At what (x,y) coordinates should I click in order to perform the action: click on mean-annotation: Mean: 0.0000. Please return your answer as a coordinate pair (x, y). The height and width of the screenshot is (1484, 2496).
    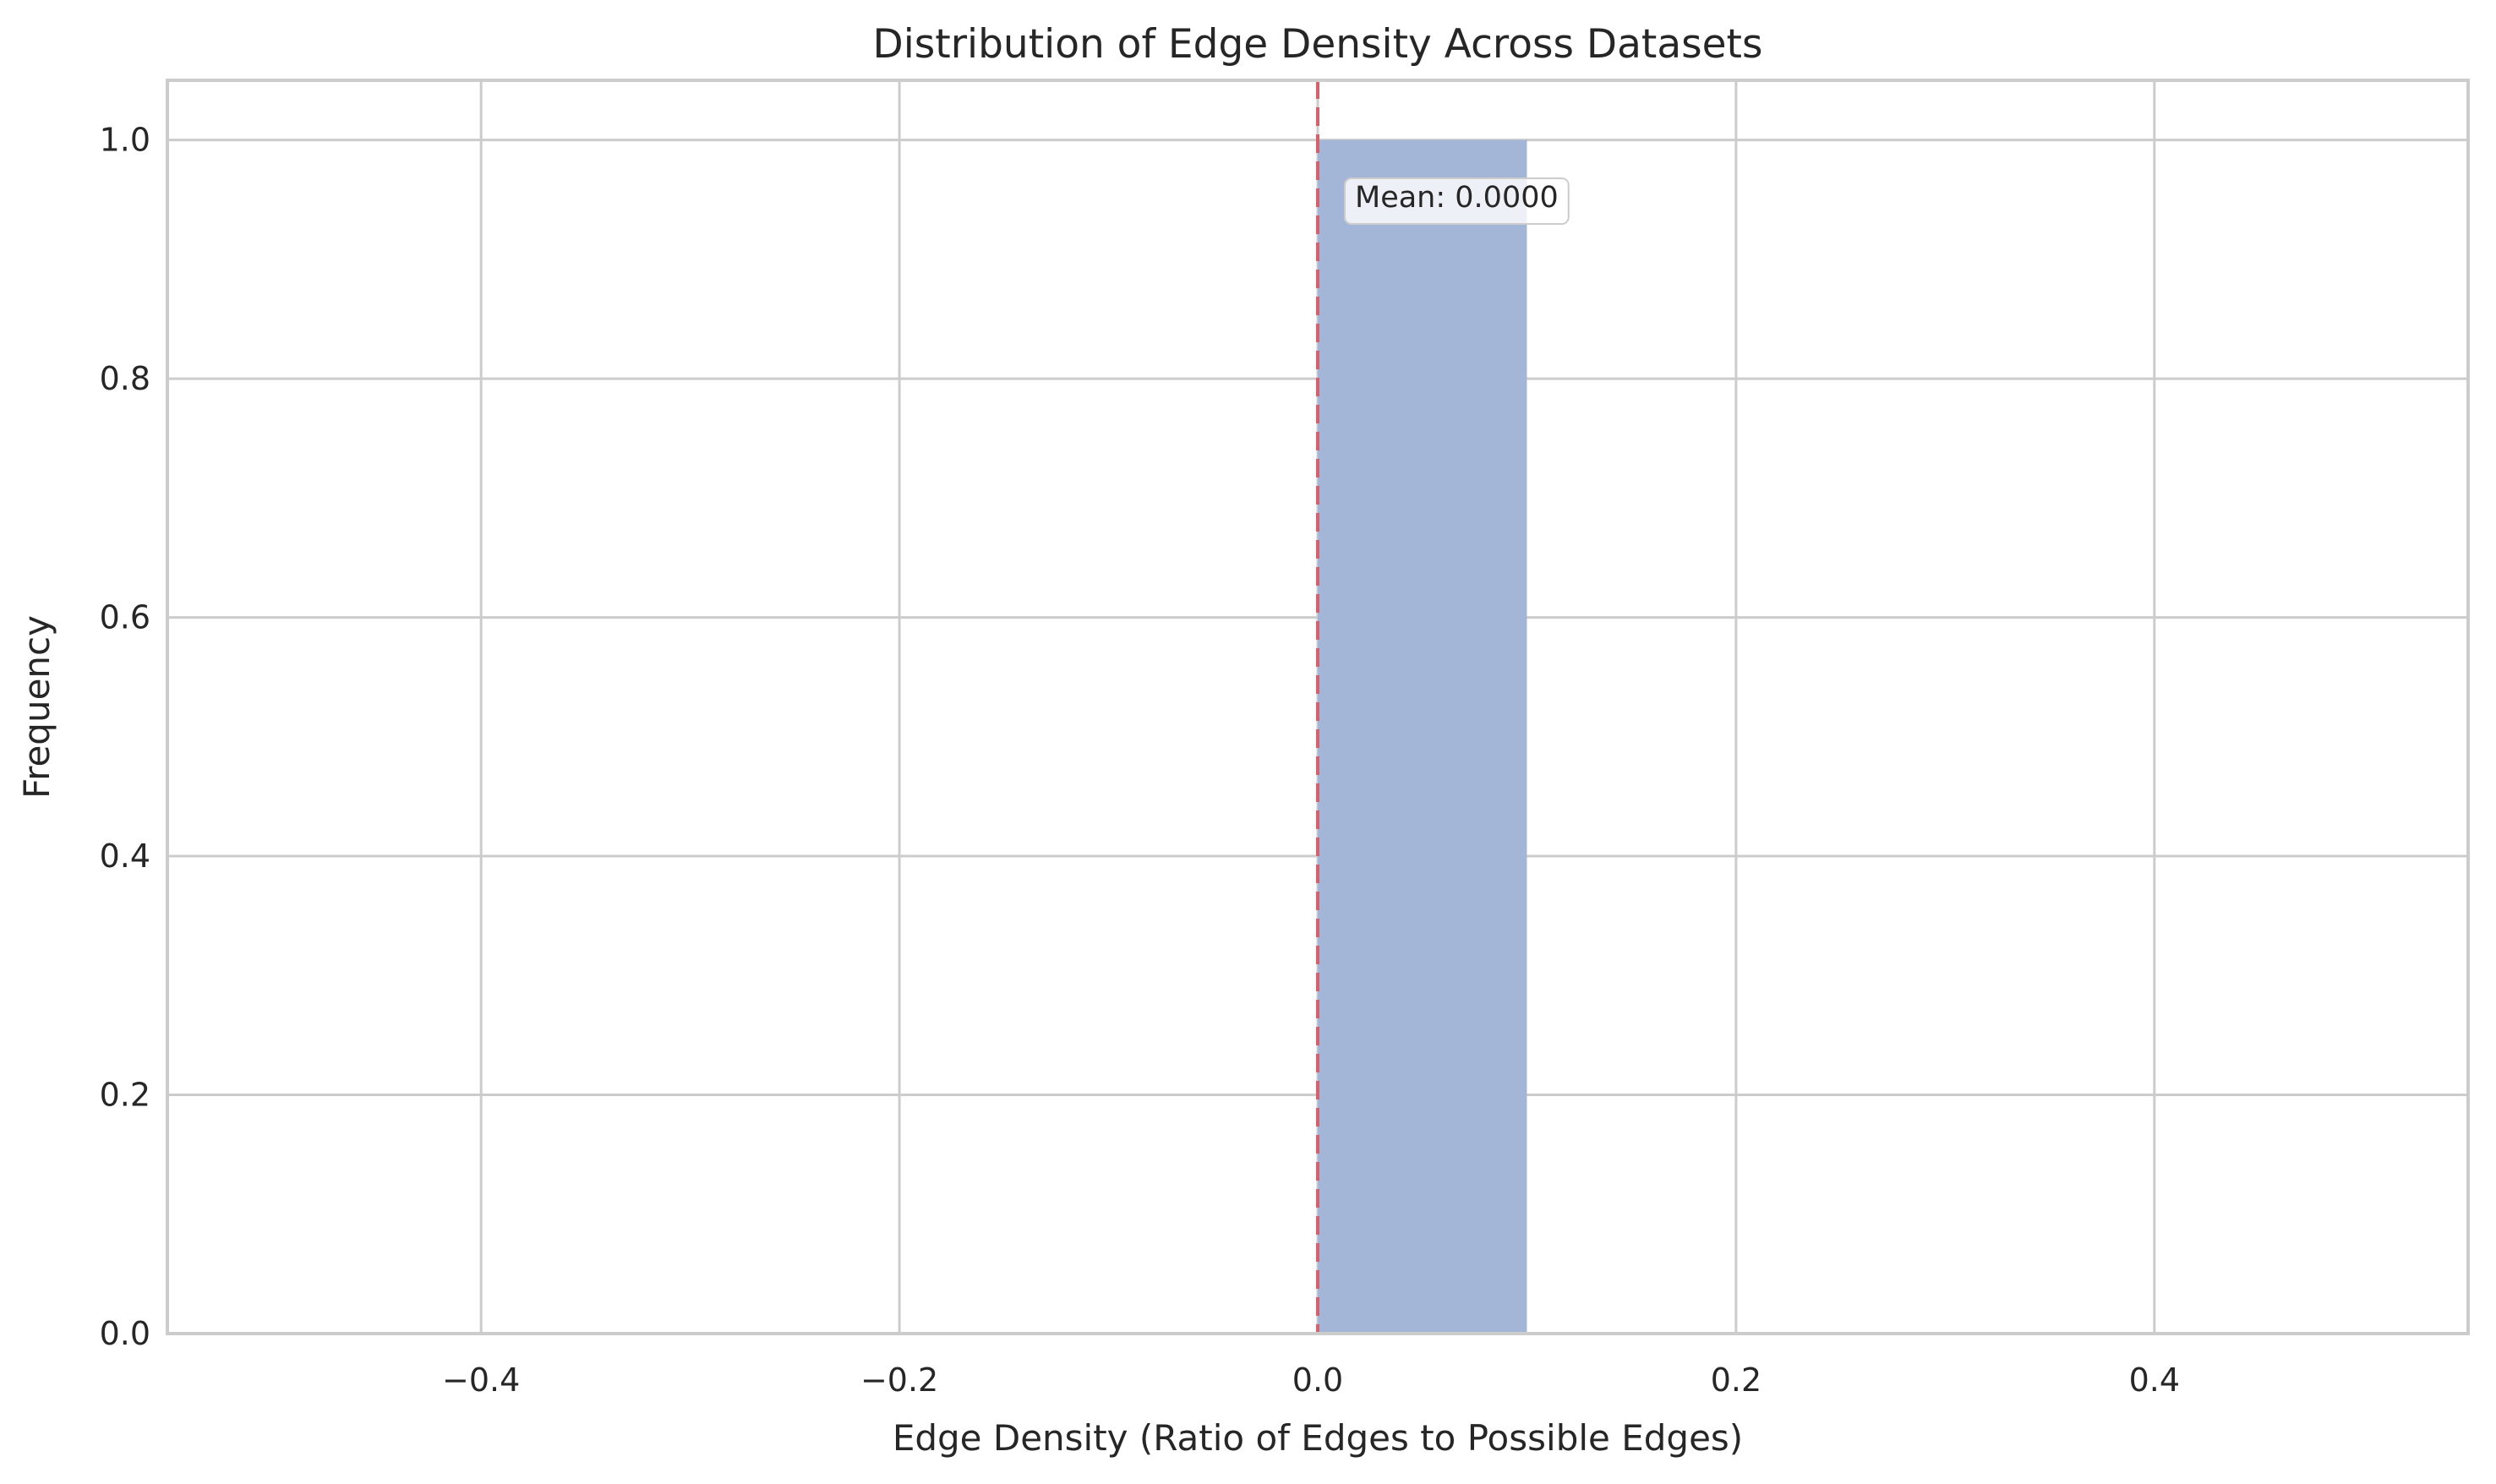
    Looking at the image, I should click on (1457, 201).